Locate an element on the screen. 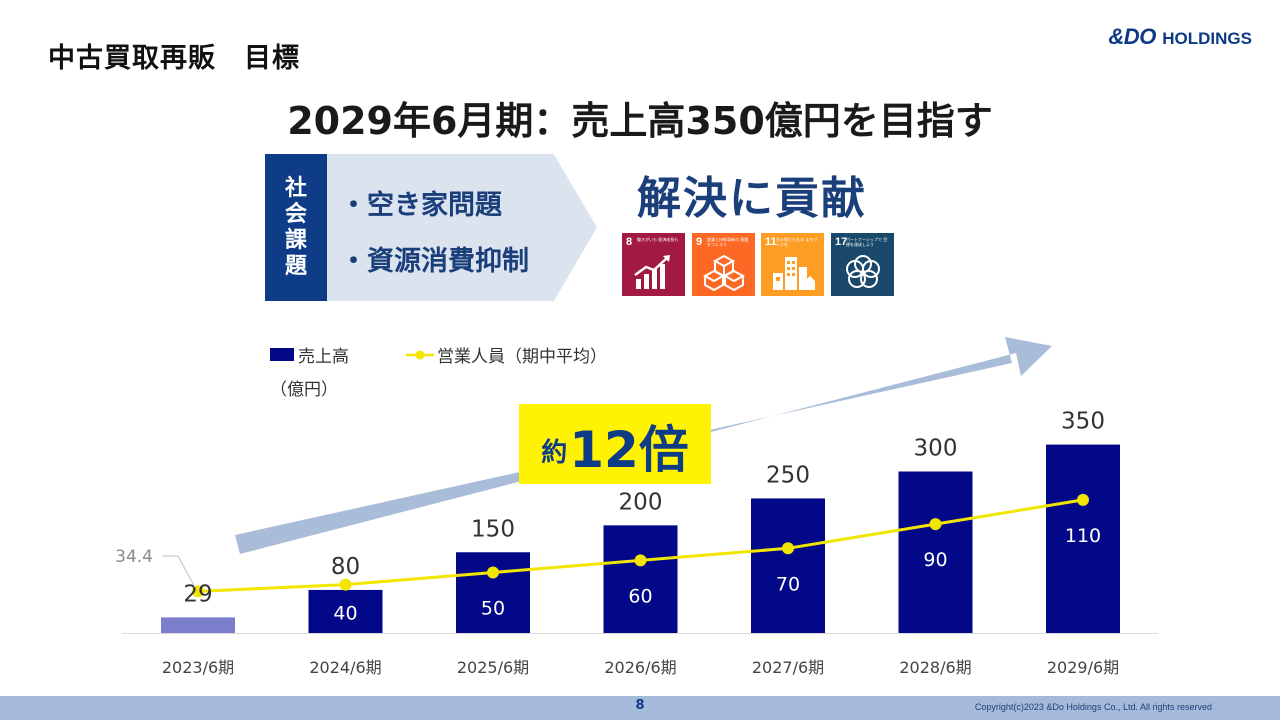 The image size is (1280, 720). staff-value-label: 60 is located at coordinates (640, 596).